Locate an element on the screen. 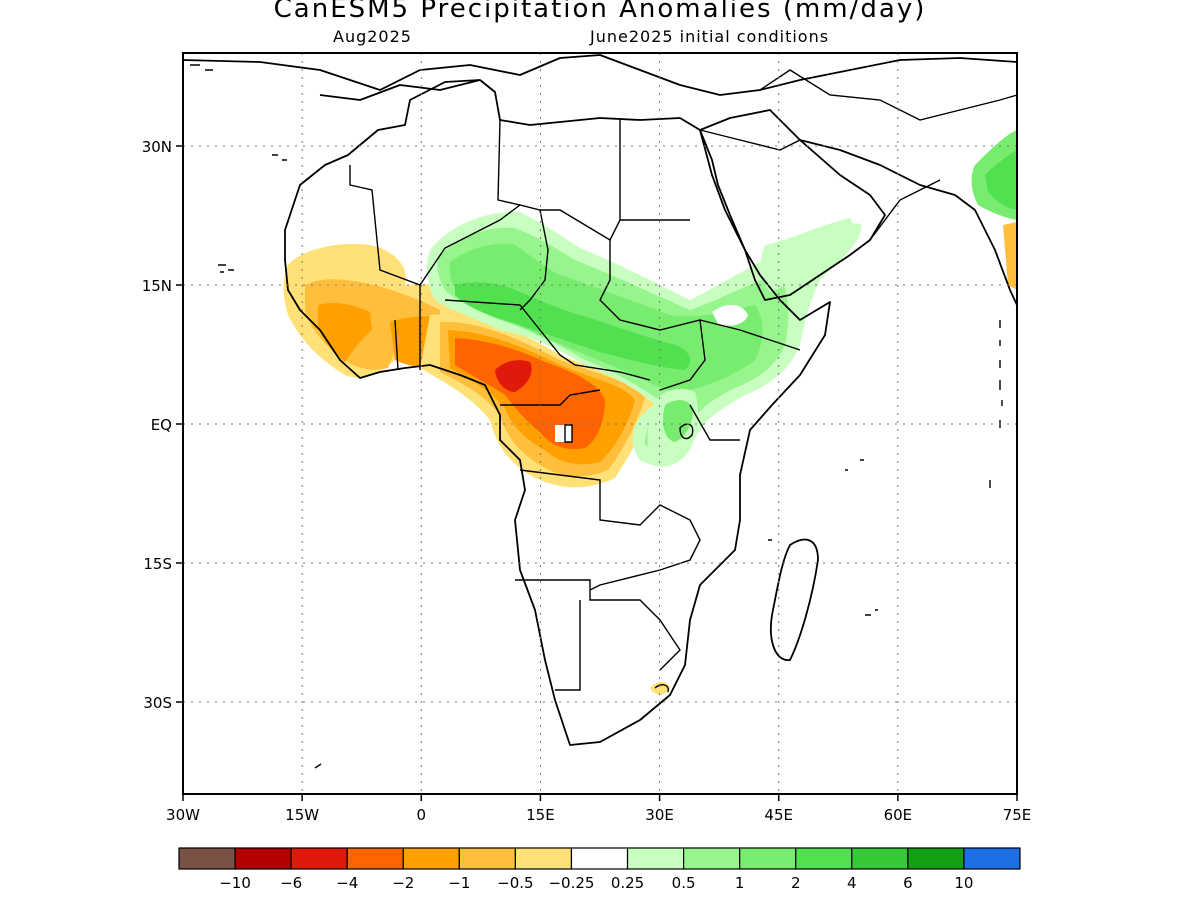 This screenshot has height=900, width=1200. lon-label: 30E is located at coordinates (659, 815).